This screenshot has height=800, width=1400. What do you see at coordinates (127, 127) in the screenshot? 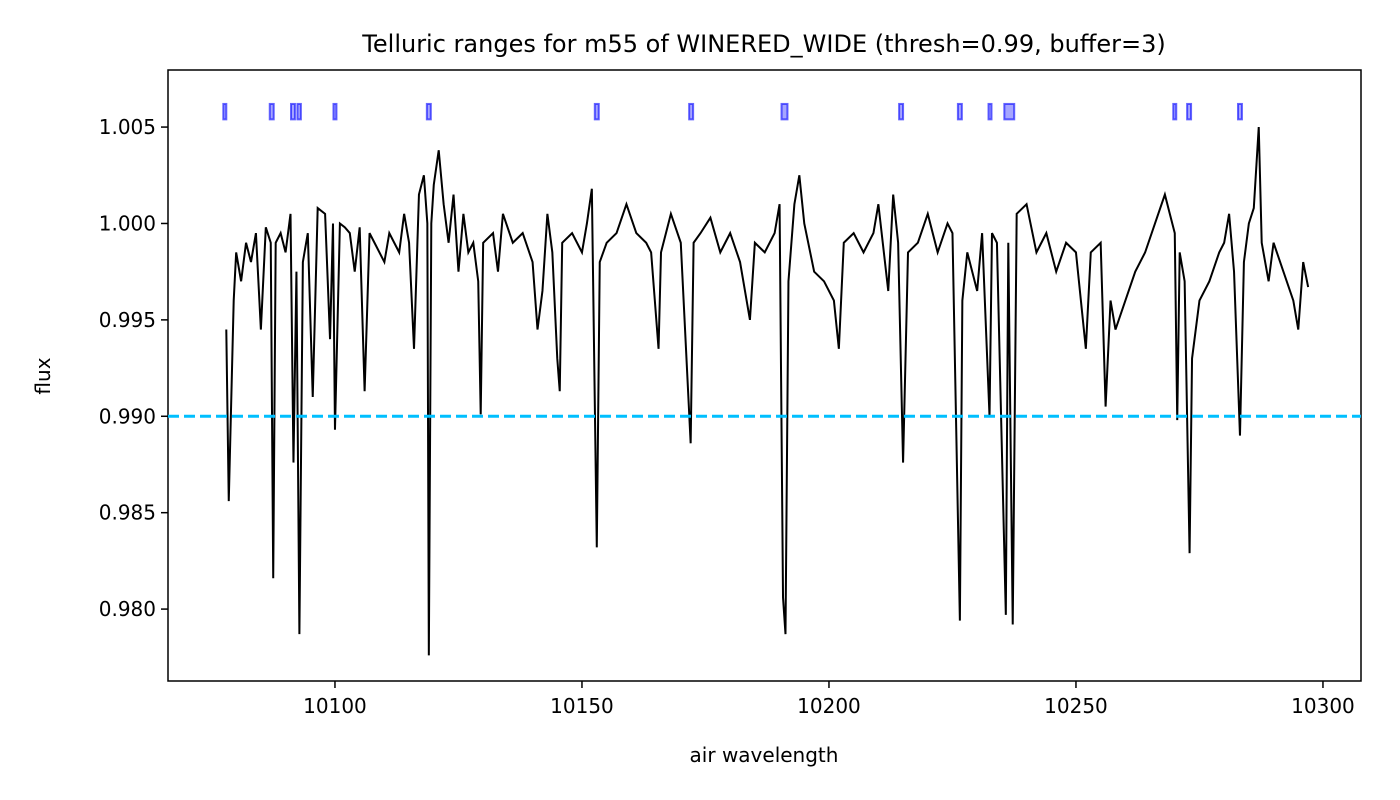
I see `y-tick-label: 1.005` at bounding box center [127, 127].